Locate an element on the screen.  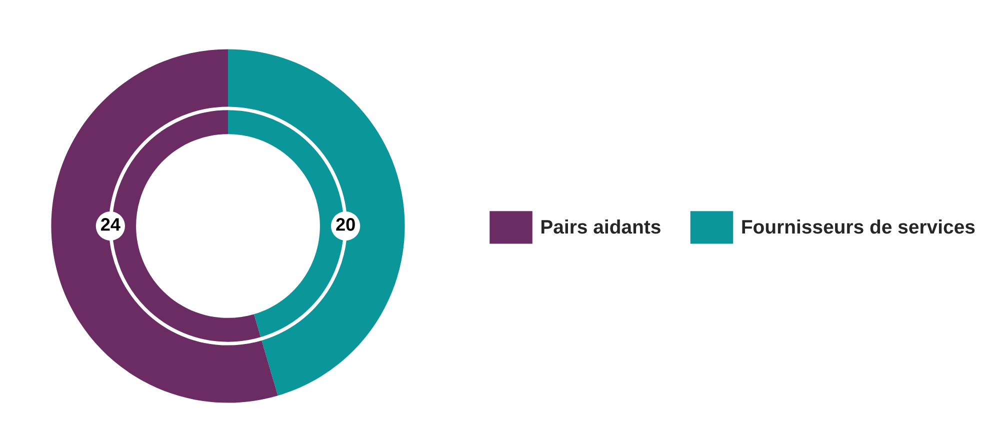
legend-label: Pairs aidants is located at coordinates (600, 226).